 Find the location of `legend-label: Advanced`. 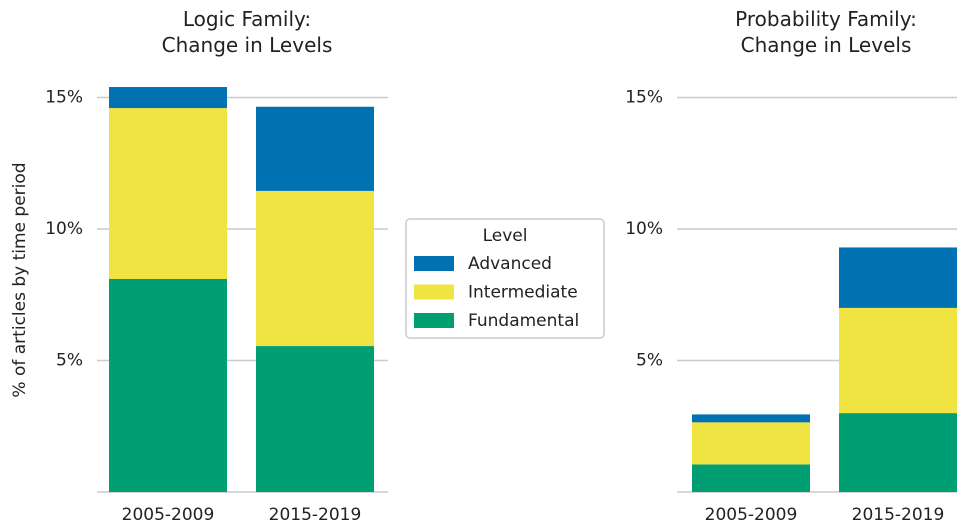

legend-label: Advanced is located at coordinates (510, 264).